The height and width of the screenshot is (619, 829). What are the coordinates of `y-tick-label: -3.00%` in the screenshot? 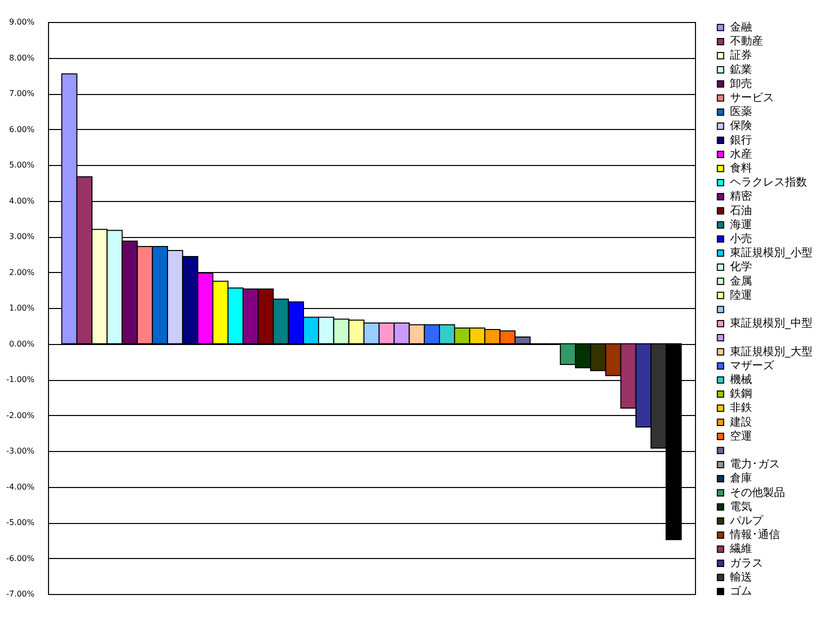 It's located at (20, 451).